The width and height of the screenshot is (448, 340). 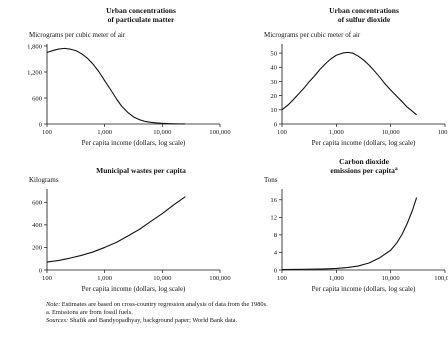 I want to click on chart-subtitle: of sulfur dioxide, so click(x=364, y=19).